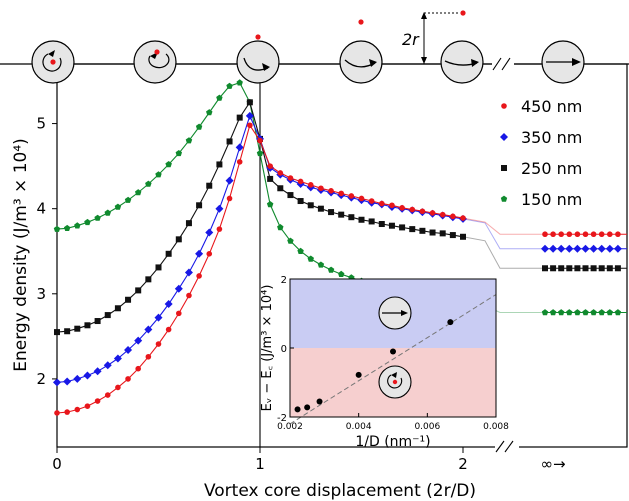 The image size is (629, 501). I want to click on fit-line, so click(393, 359).